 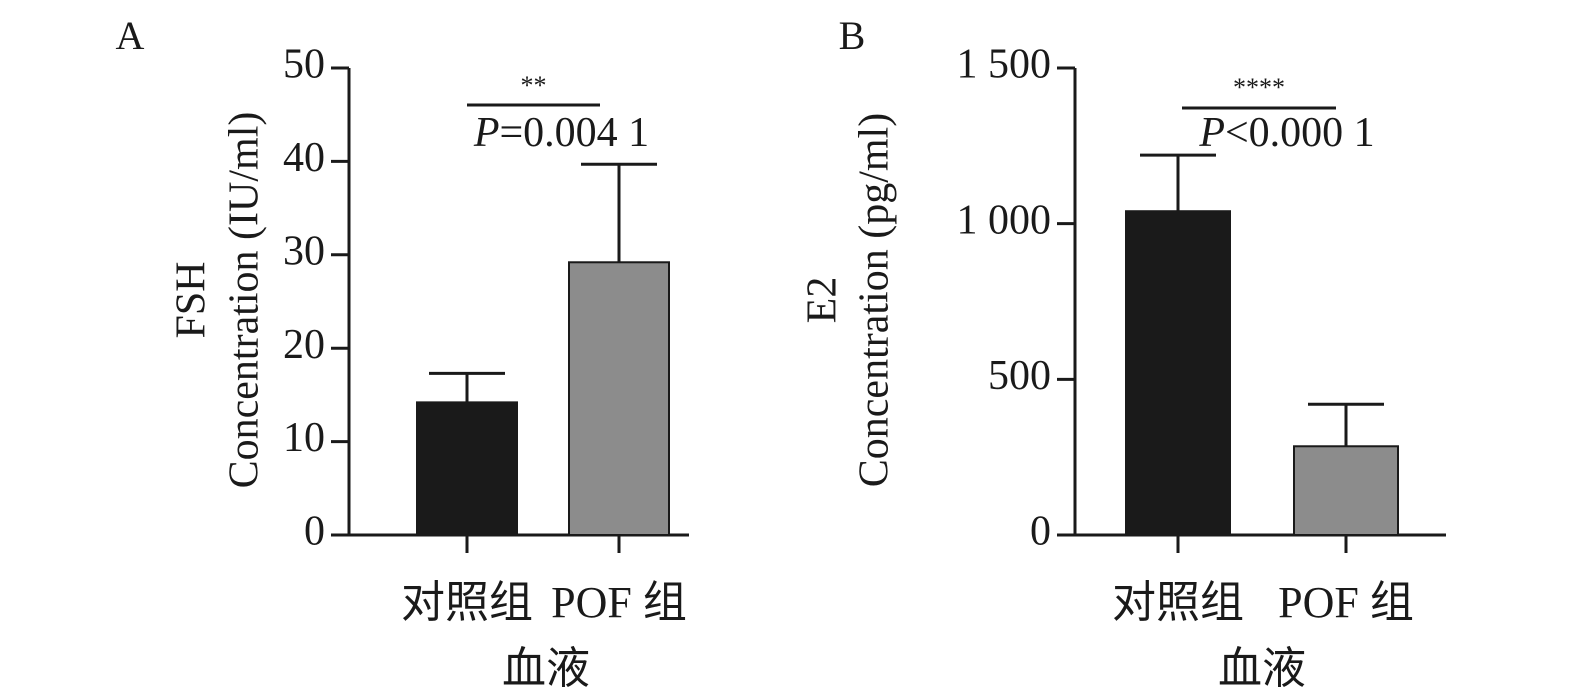 What do you see at coordinates (534, 85) in the screenshot?
I see `significance-stars: **` at bounding box center [534, 85].